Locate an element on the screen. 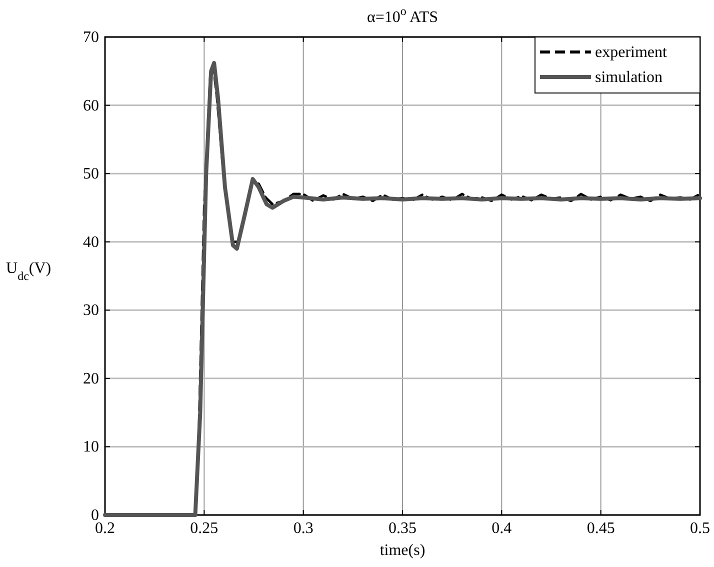 The height and width of the screenshot is (567, 714). y-tick-label: 20 is located at coordinates (91, 379).